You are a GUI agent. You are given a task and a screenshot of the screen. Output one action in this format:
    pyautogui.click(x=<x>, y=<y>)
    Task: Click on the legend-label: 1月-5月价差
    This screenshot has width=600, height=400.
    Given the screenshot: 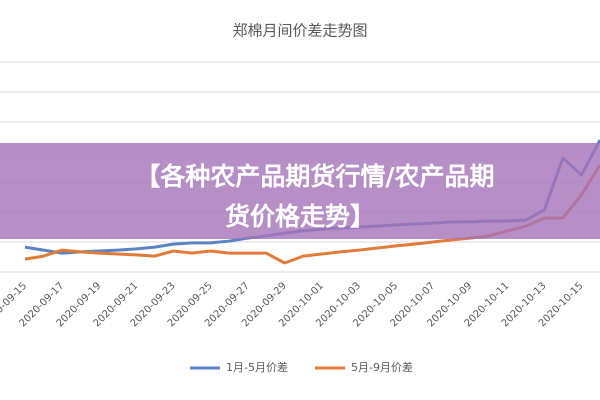 What is the action you would take?
    pyautogui.click(x=257, y=367)
    